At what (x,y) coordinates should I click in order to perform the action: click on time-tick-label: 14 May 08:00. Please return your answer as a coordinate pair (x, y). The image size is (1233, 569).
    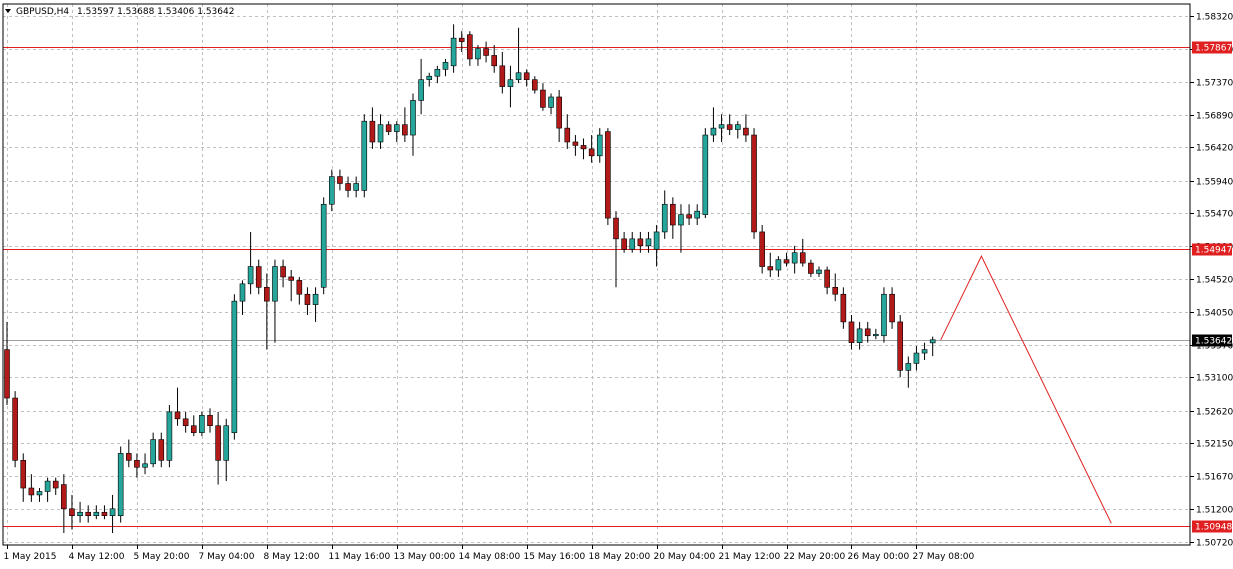
    Looking at the image, I should click on (490, 557).